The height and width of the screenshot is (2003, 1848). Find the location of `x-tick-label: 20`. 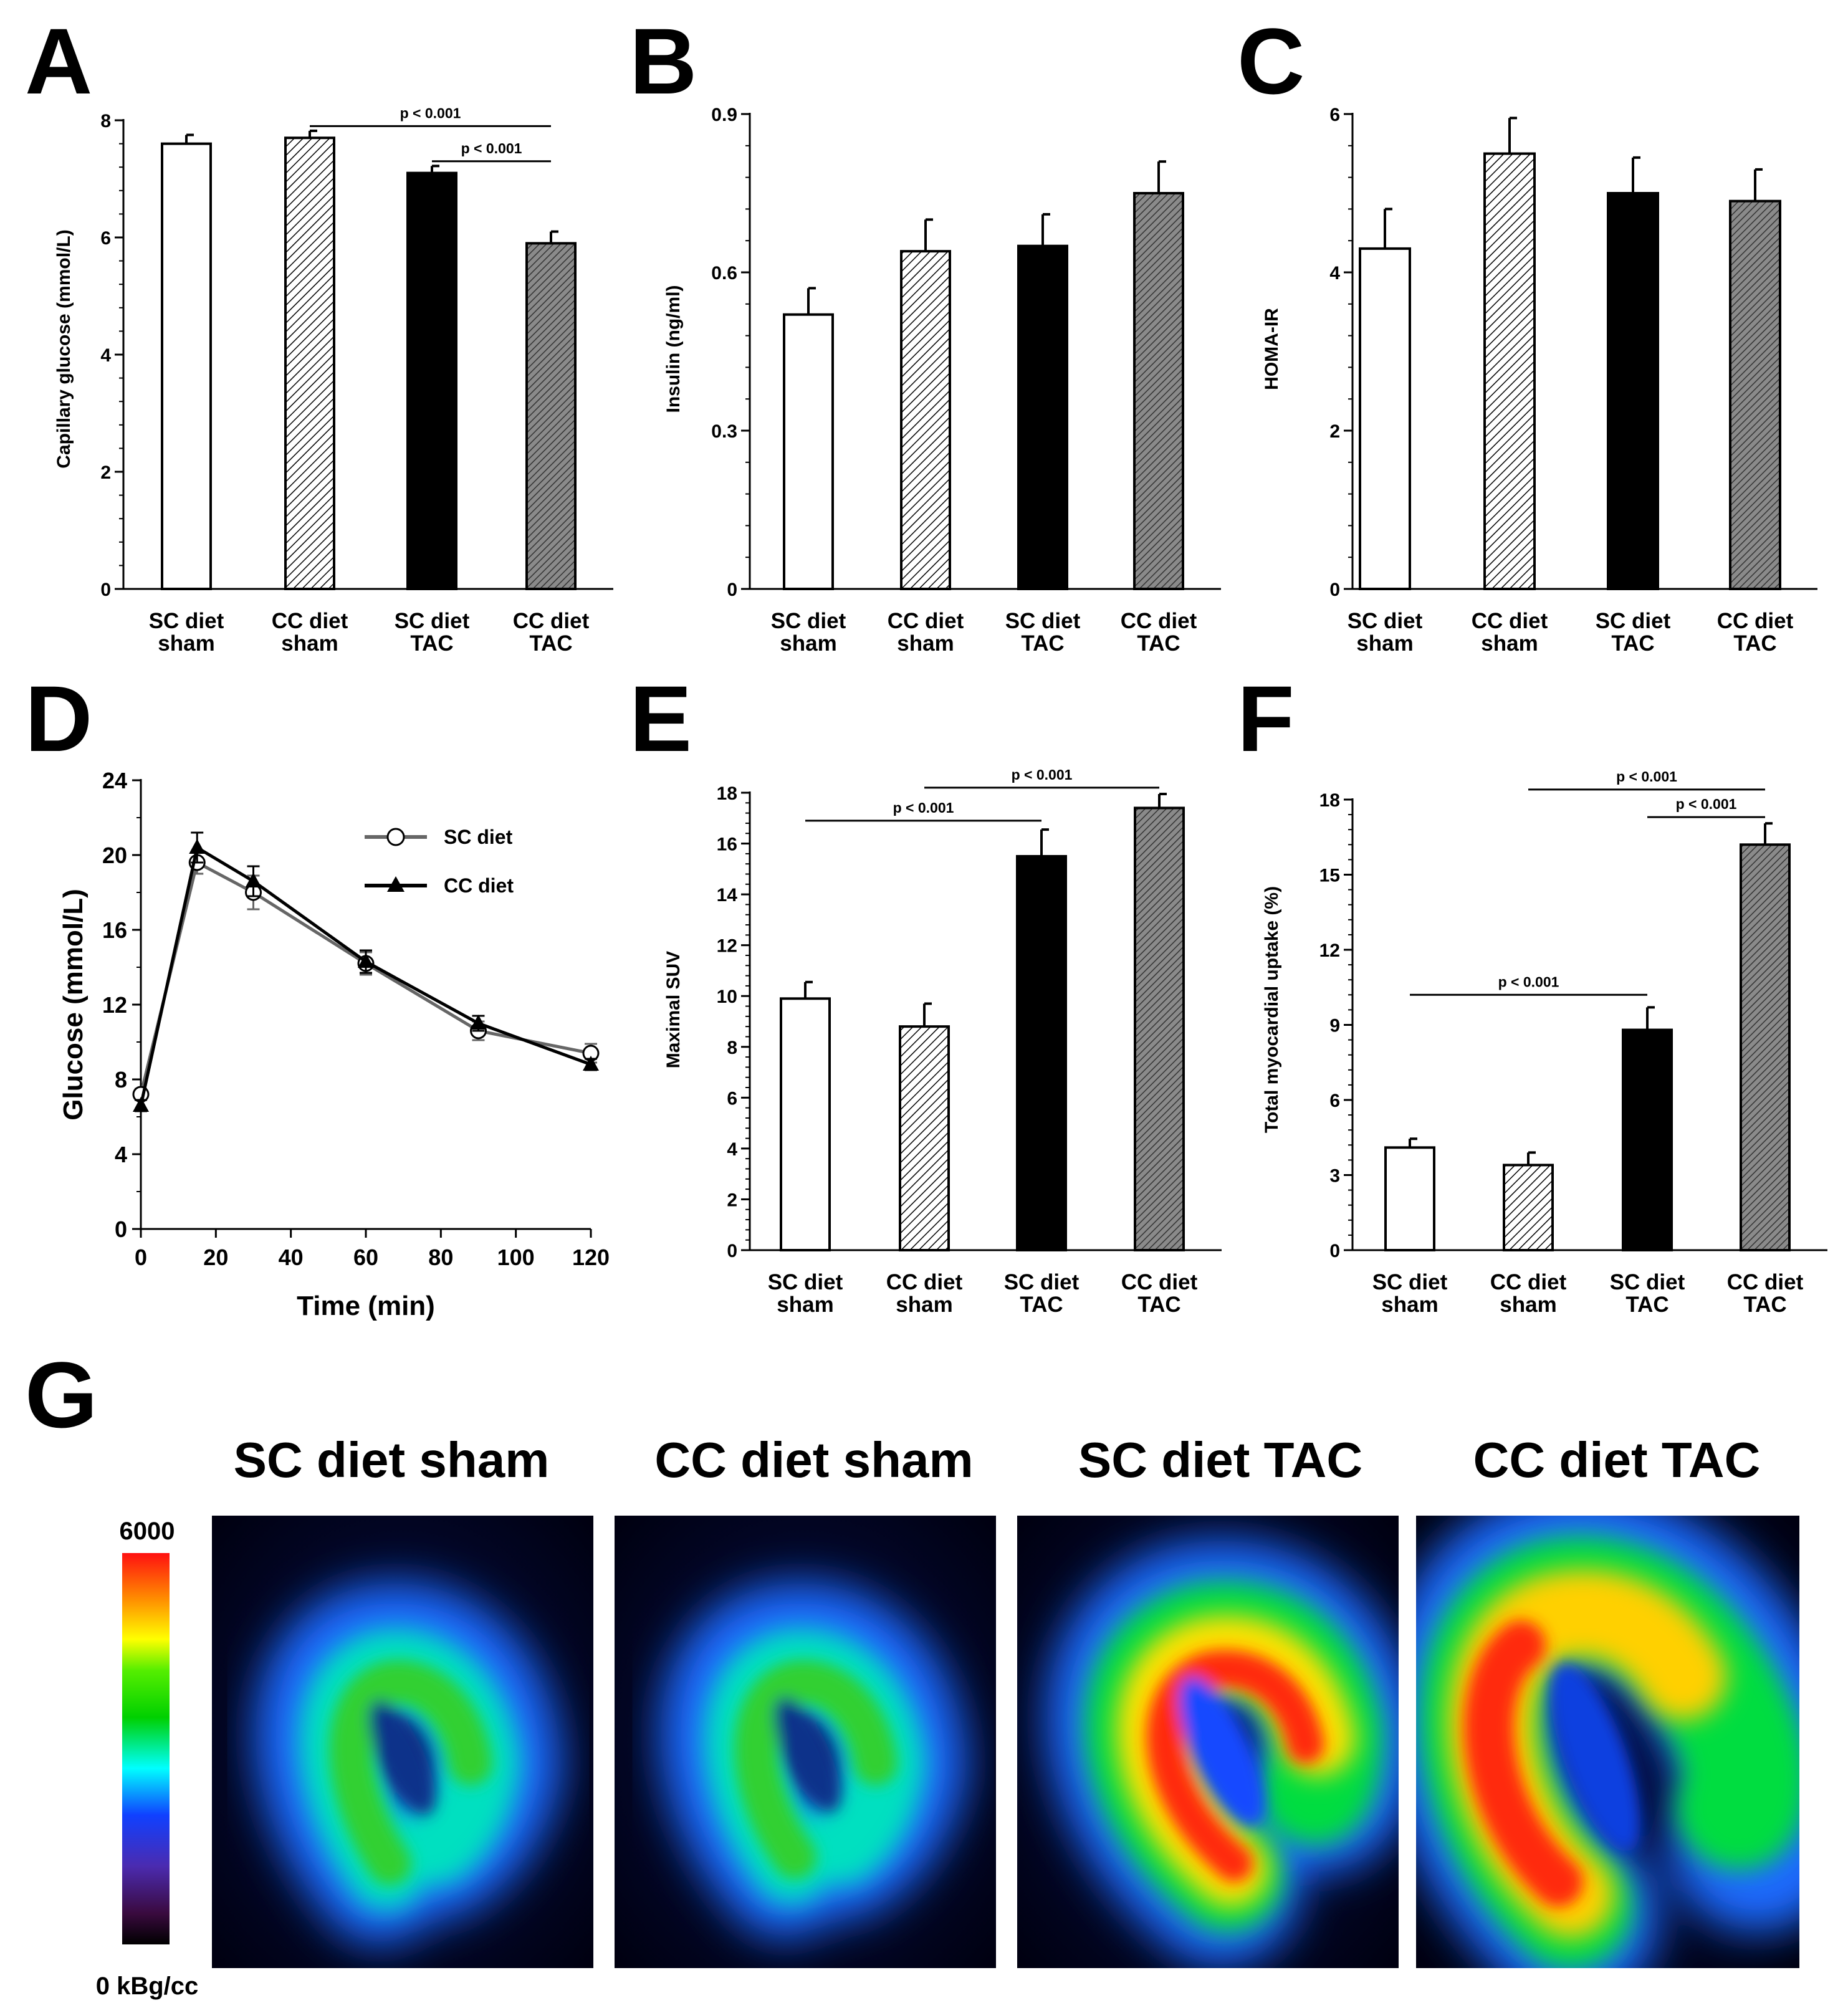

x-tick-label: 20 is located at coordinates (215, 1257).